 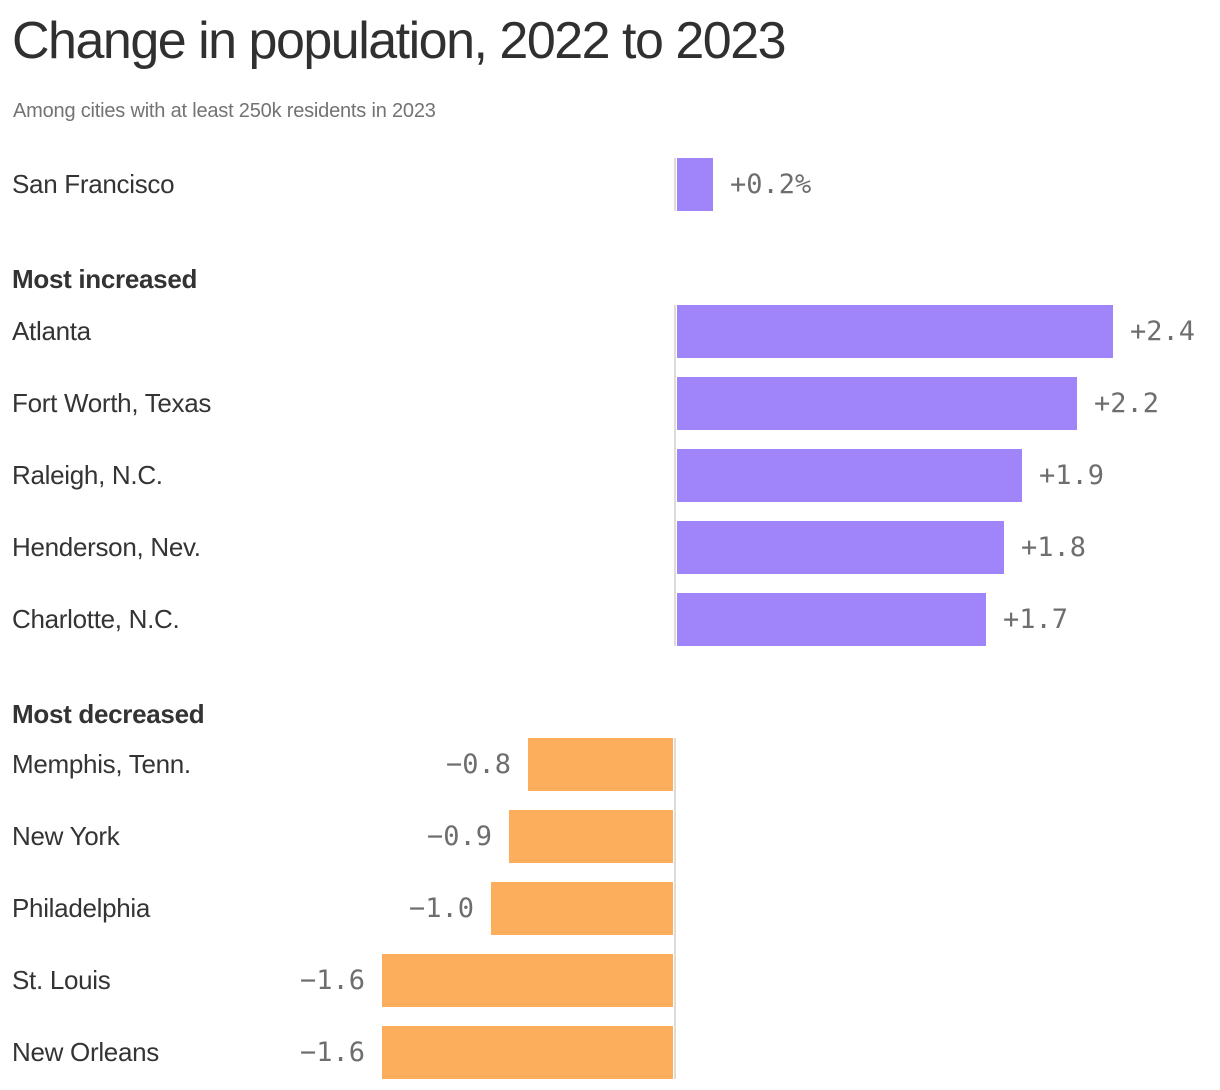 What do you see at coordinates (600, 764) in the screenshot?
I see `bar-memphis-tenn-` at bounding box center [600, 764].